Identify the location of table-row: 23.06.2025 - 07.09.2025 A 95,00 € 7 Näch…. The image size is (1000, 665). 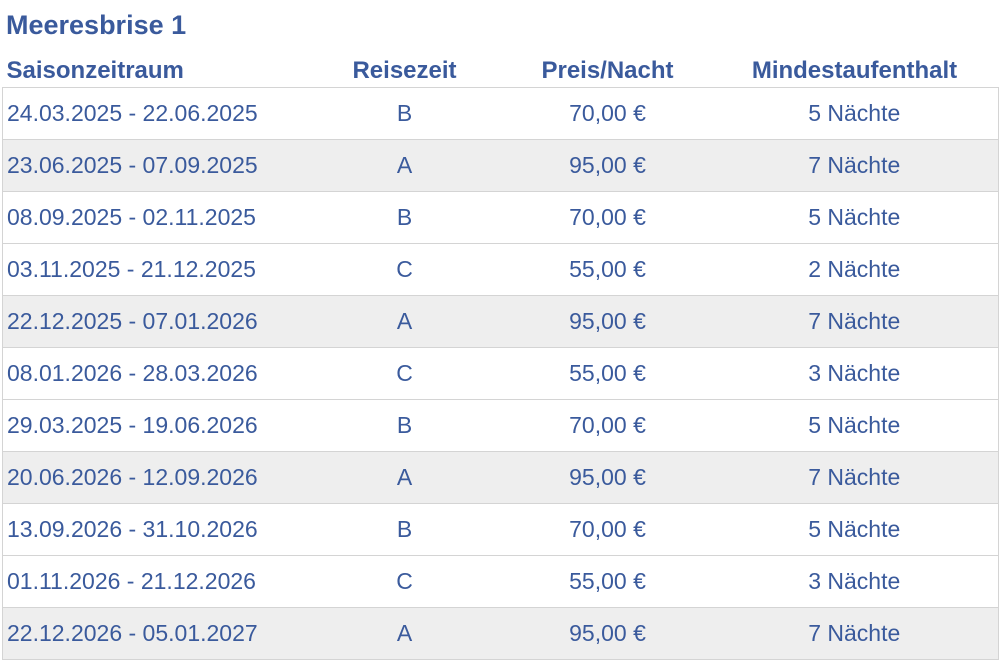
(500, 165).